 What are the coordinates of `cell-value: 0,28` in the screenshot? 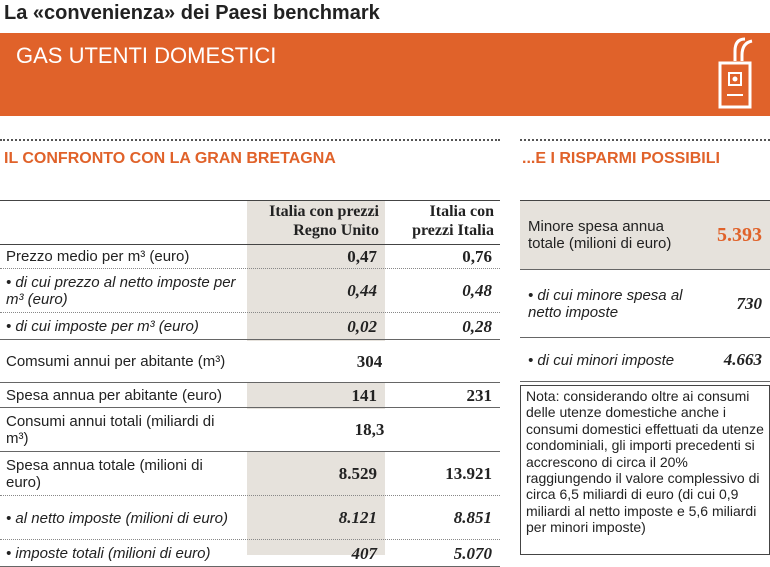 It's located at (477, 326).